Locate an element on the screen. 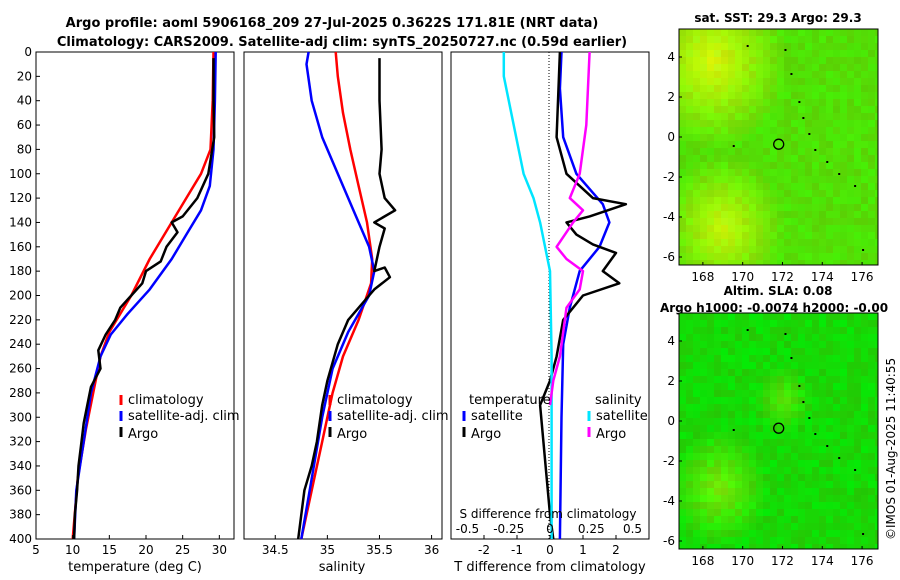 The height and width of the screenshot is (580, 900). sst-map-frame is located at coordinates (778, 147).